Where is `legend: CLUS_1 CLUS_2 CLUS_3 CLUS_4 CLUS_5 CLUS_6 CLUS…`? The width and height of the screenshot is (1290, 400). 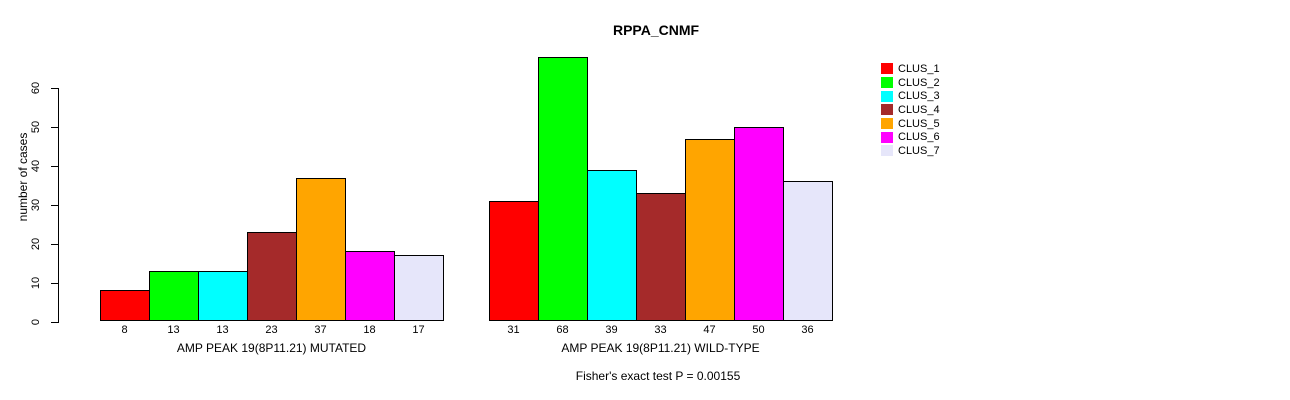 legend: CLUS_1 CLUS_2 CLUS_3 CLUS_4 CLUS_5 CLUS_6 CLUS… is located at coordinates (910, 110).